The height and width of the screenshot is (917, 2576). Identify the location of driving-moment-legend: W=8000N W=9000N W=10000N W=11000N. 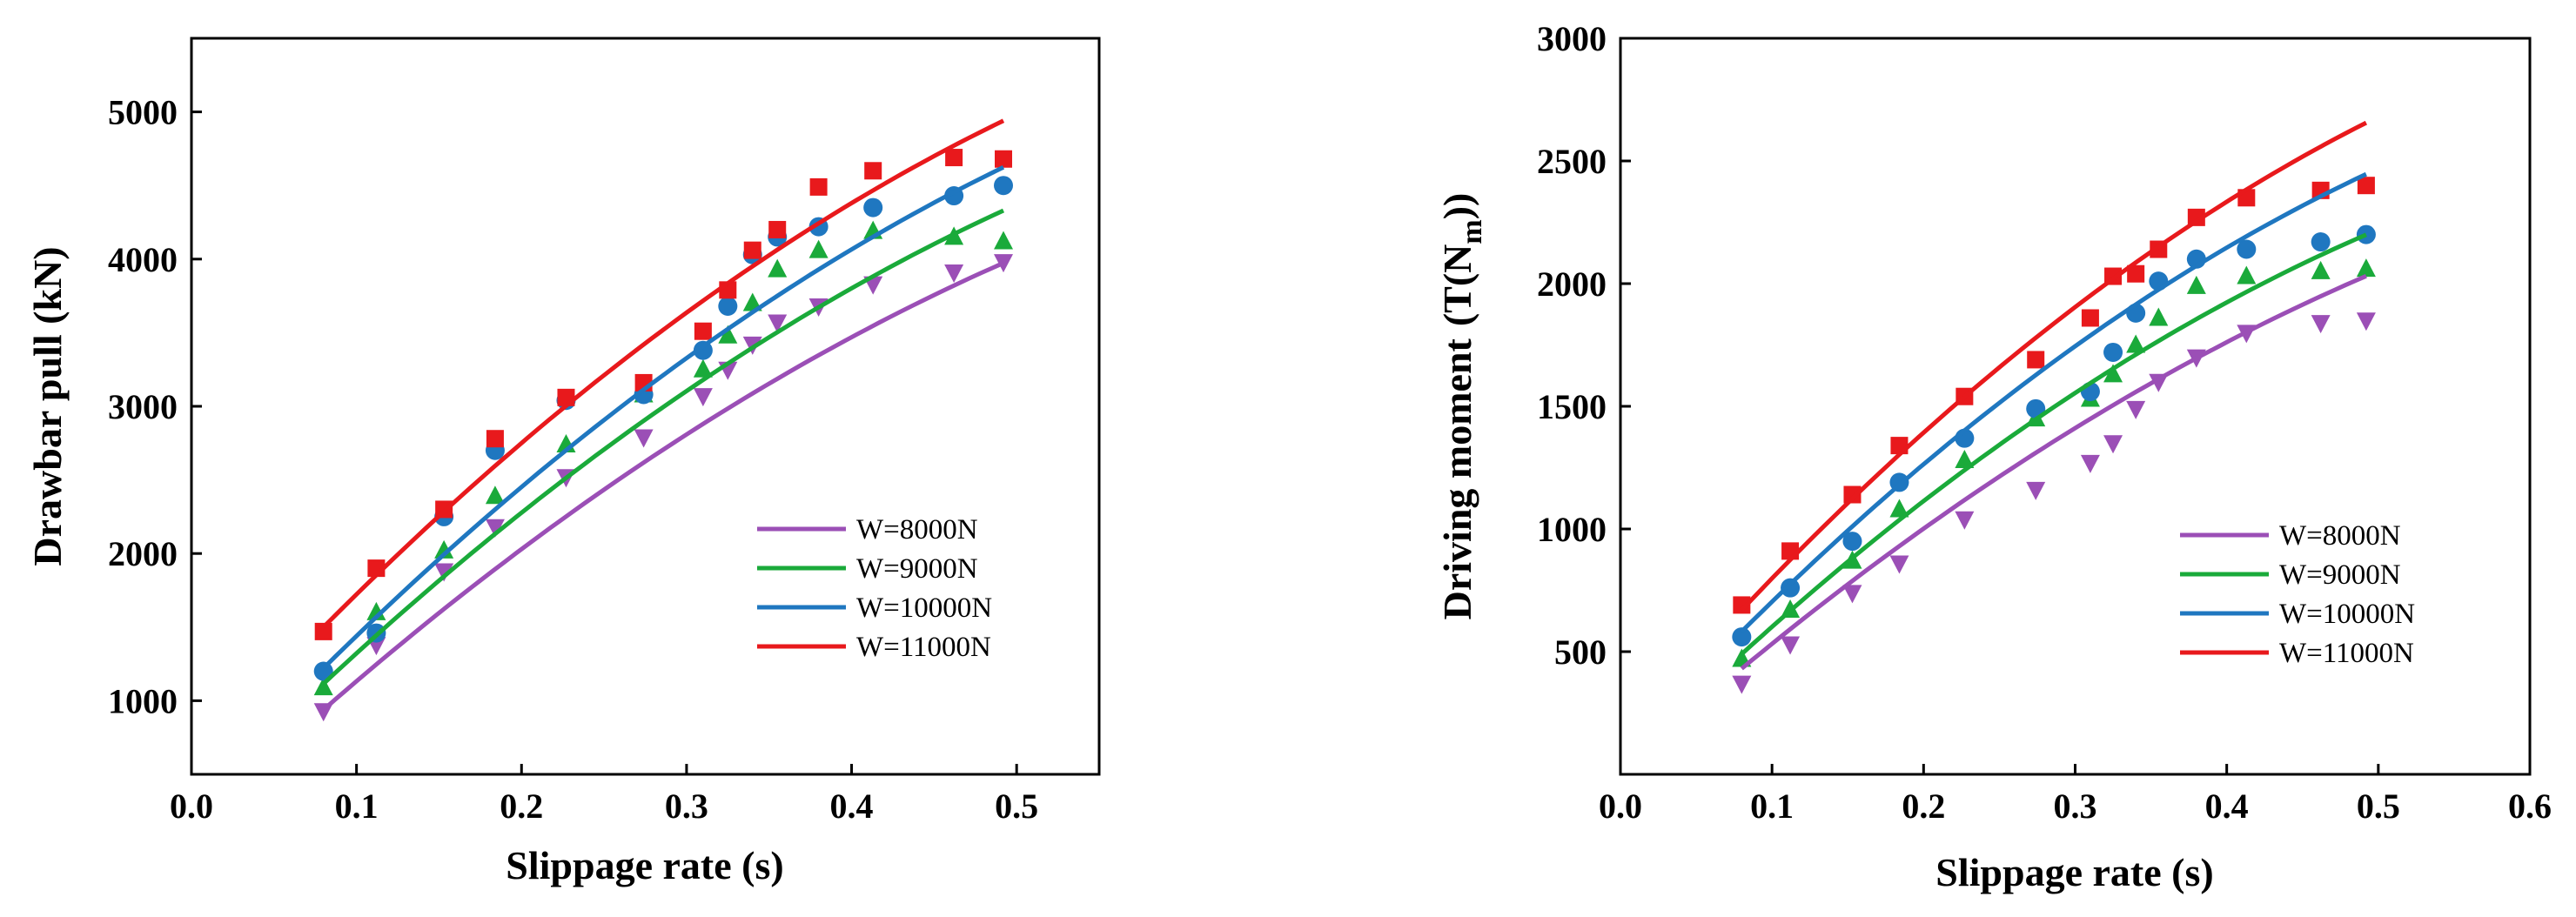
(2297, 595).